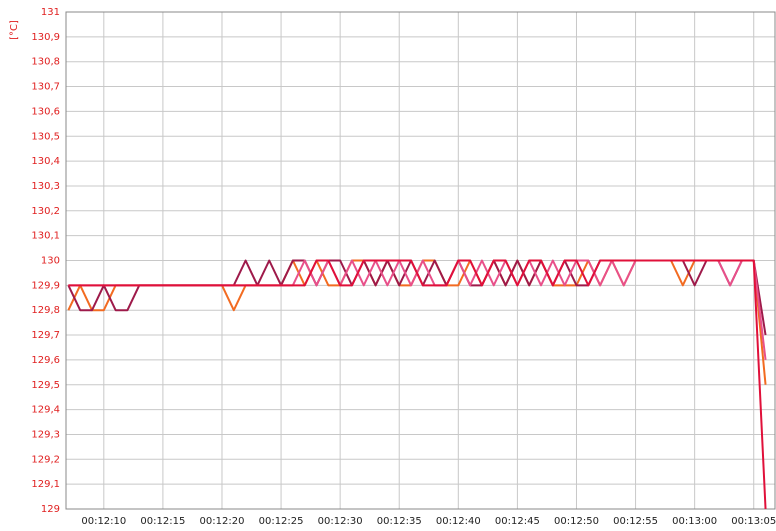 This screenshot has width=776, height=531. I want to click on y-tick-label: 129,7, so click(45, 335).